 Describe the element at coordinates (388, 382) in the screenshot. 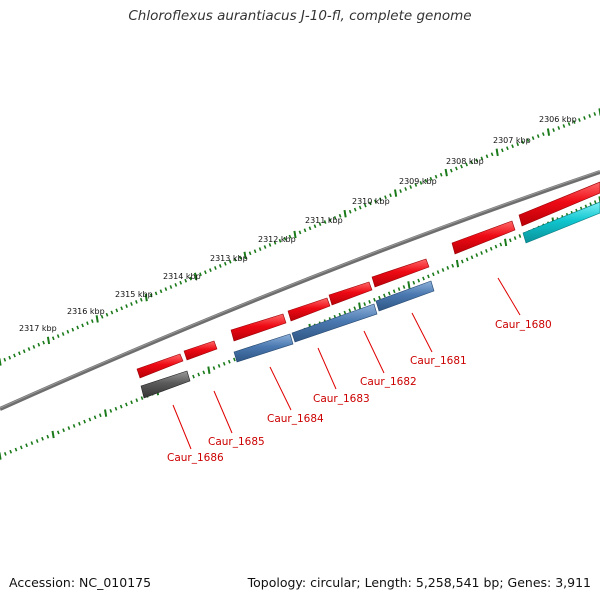

I see `gene-label-caur-1682: Caur_1682` at that location.